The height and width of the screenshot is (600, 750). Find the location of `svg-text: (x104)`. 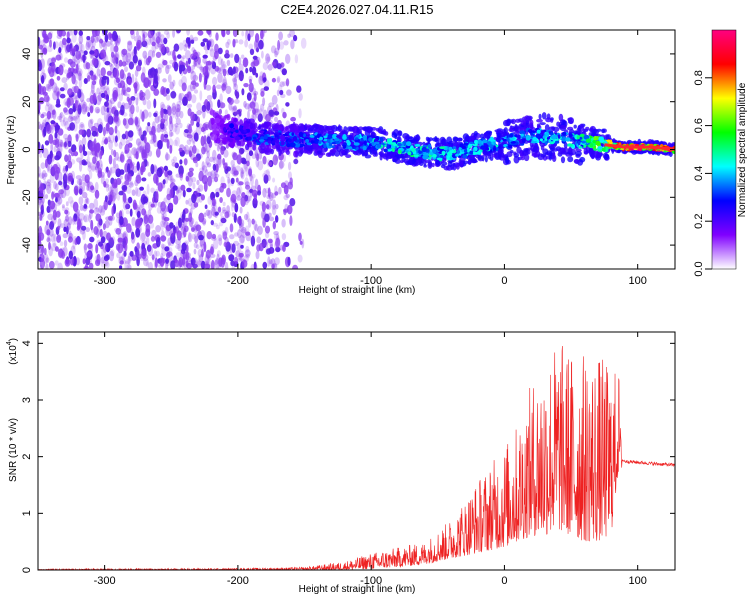

svg-text: (x104) is located at coordinates (12, 351).